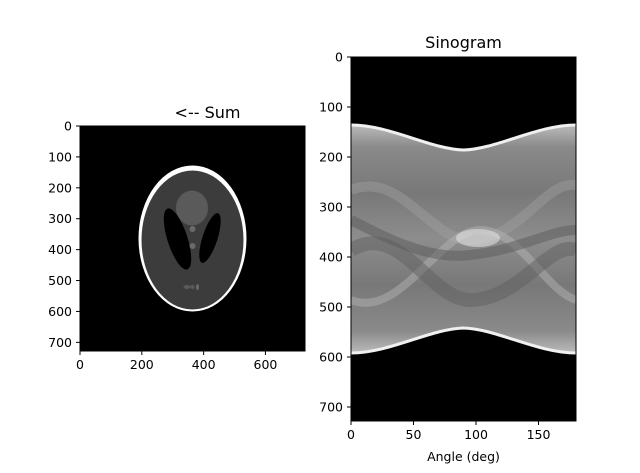  What do you see at coordinates (339, 57) in the screenshot?
I see `sinogram-ytick-label-0: 0` at bounding box center [339, 57].